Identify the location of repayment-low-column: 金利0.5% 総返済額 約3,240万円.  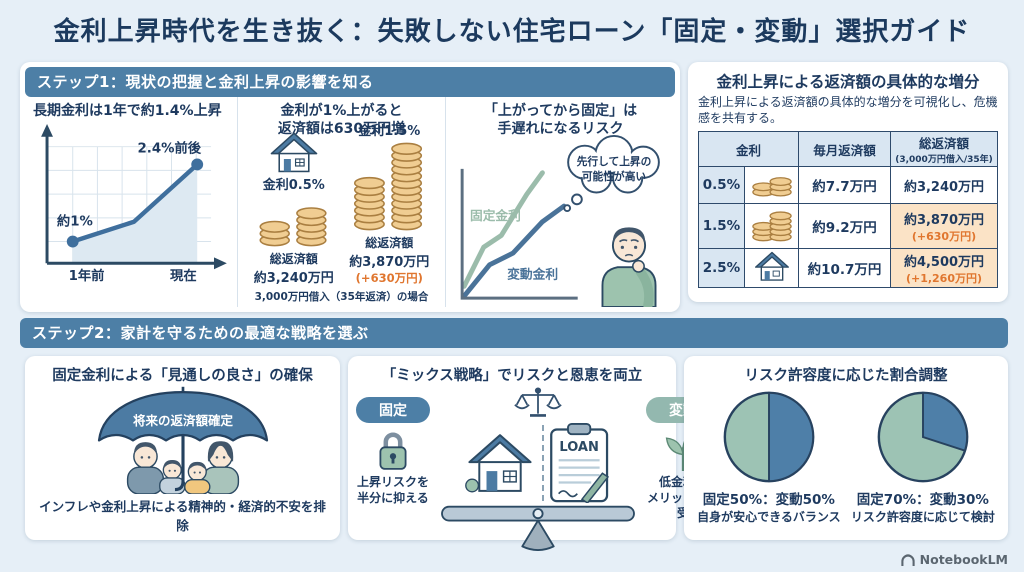
(294, 208).